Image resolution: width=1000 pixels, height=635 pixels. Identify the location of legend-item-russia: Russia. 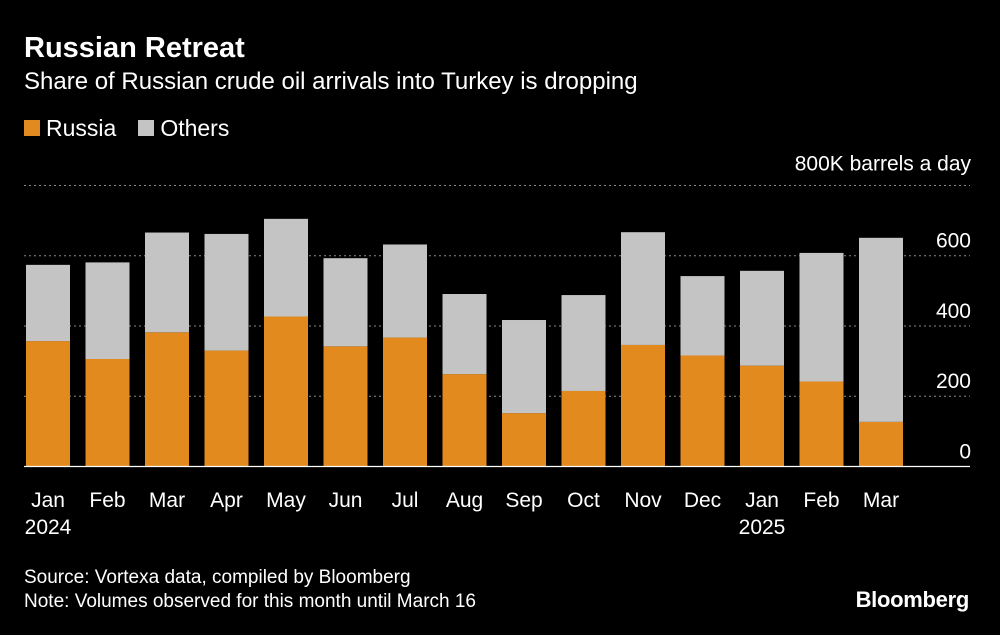
(70, 128).